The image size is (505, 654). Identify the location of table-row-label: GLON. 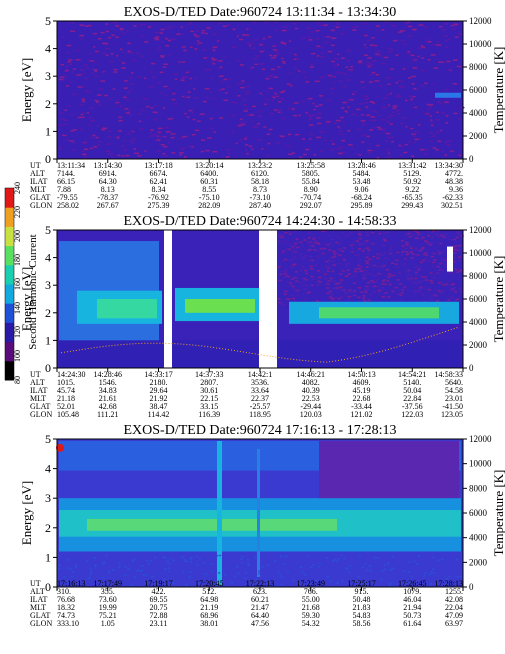
(41, 623).